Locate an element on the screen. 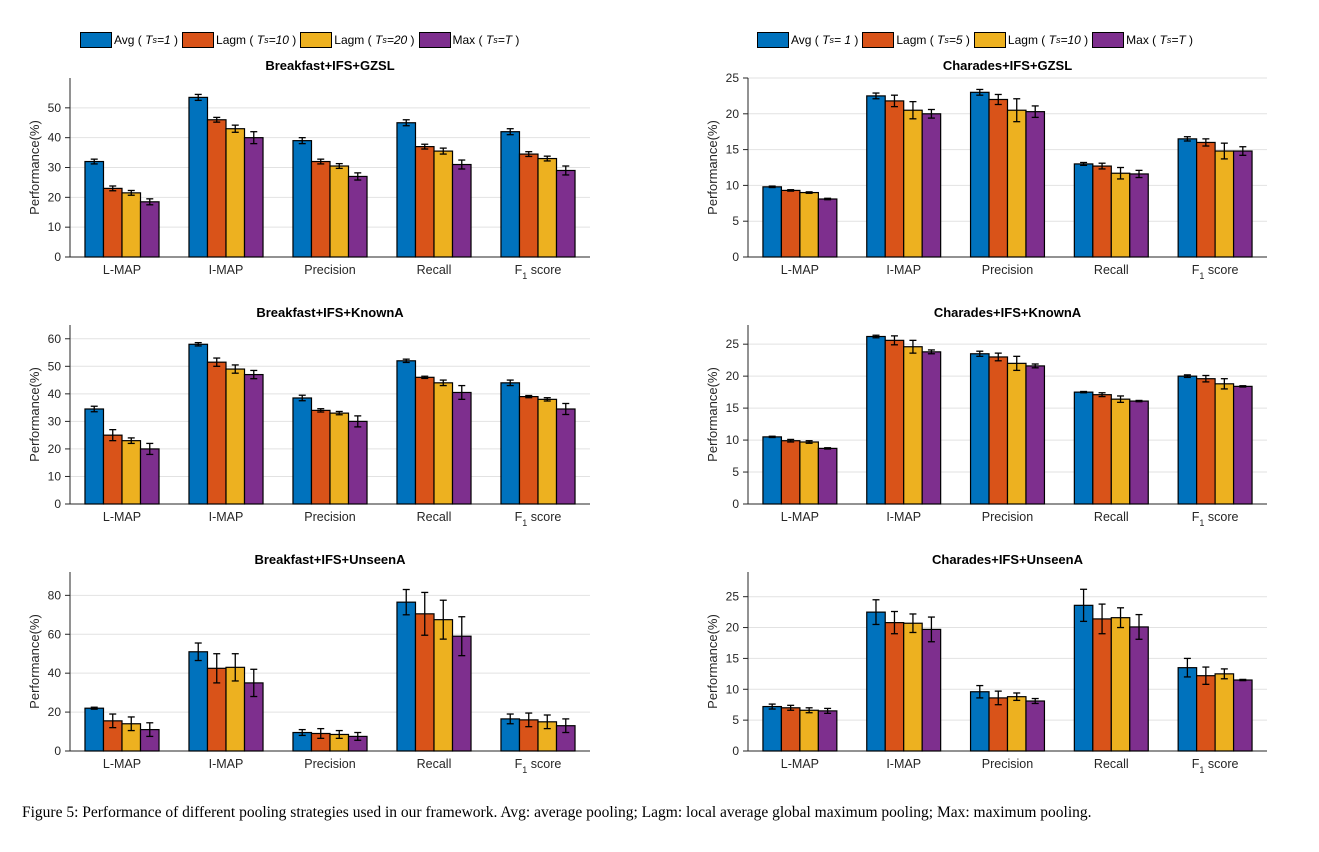 This screenshot has width=1319, height=852. chart-title: Breakfast+IFS+KnownA is located at coordinates (330, 312).